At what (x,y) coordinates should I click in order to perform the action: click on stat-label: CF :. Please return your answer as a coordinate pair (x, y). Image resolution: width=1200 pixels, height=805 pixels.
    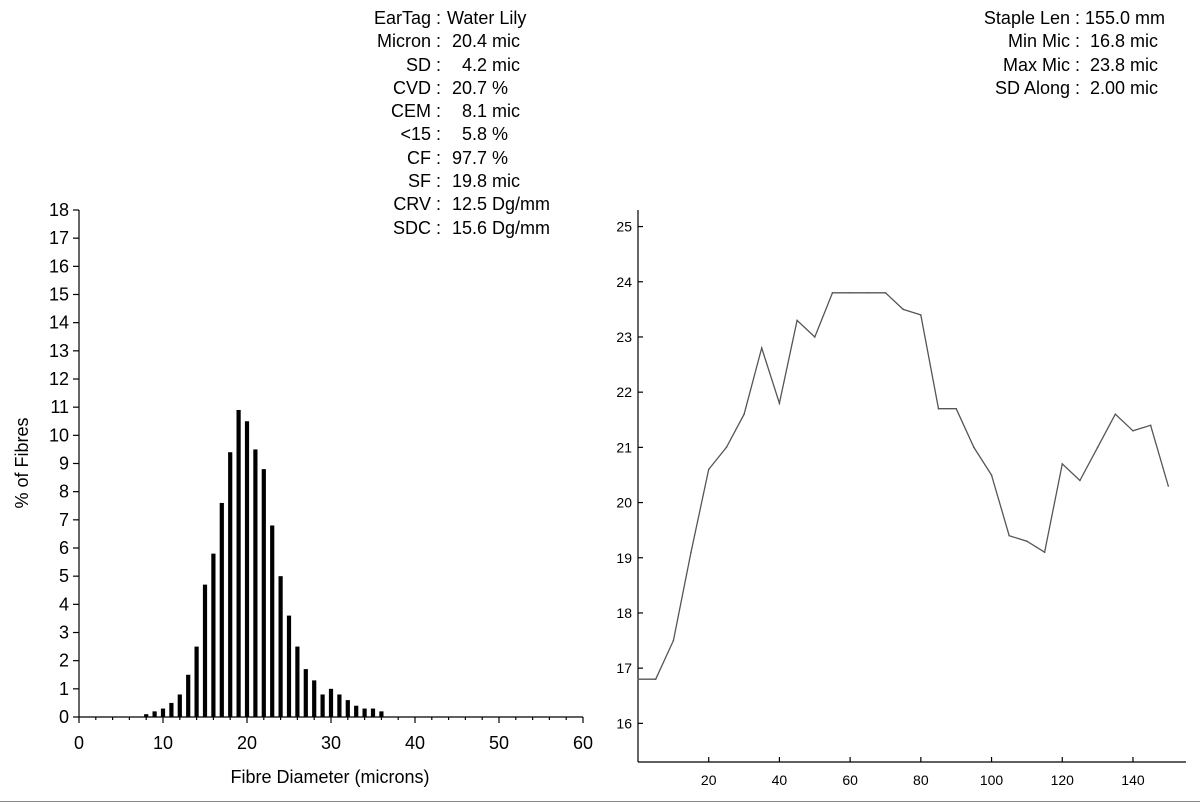
    Looking at the image, I should click on (424, 157).